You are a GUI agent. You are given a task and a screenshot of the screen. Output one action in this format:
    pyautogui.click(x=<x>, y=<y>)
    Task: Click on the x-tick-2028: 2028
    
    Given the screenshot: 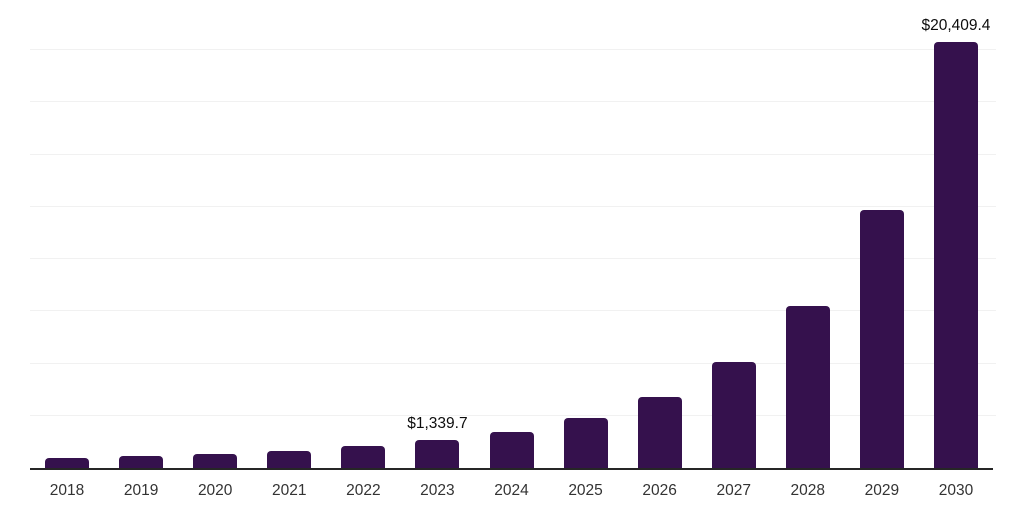 What is the action you would take?
    pyautogui.click(x=808, y=490)
    